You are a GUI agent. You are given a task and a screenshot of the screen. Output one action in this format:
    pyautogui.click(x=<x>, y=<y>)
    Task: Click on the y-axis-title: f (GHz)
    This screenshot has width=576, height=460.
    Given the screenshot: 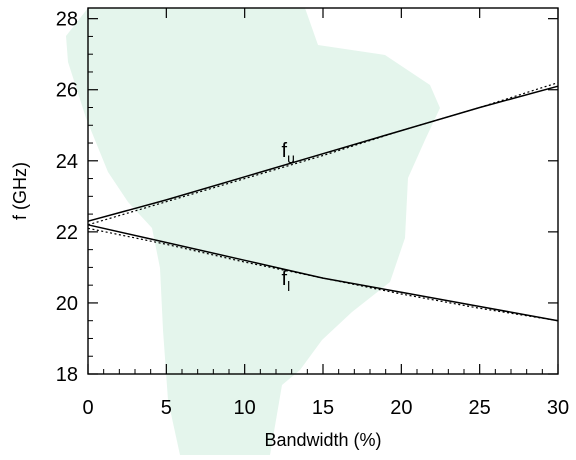 What is the action you would take?
    pyautogui.click(x=20, y=191)
    